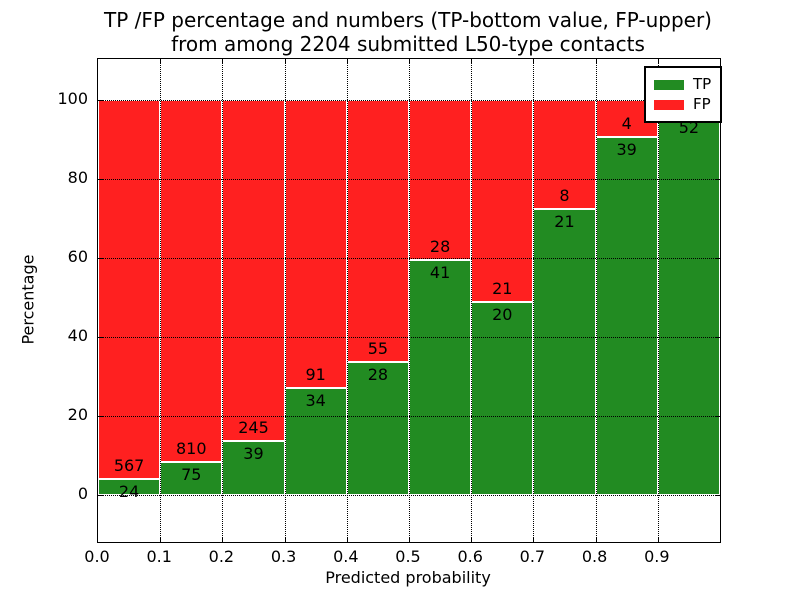 This screenshot has height=600, width=800. Describe the element at coordinates (315, 400) in the screenshot. I see `tp-count-label: 34` at that location.